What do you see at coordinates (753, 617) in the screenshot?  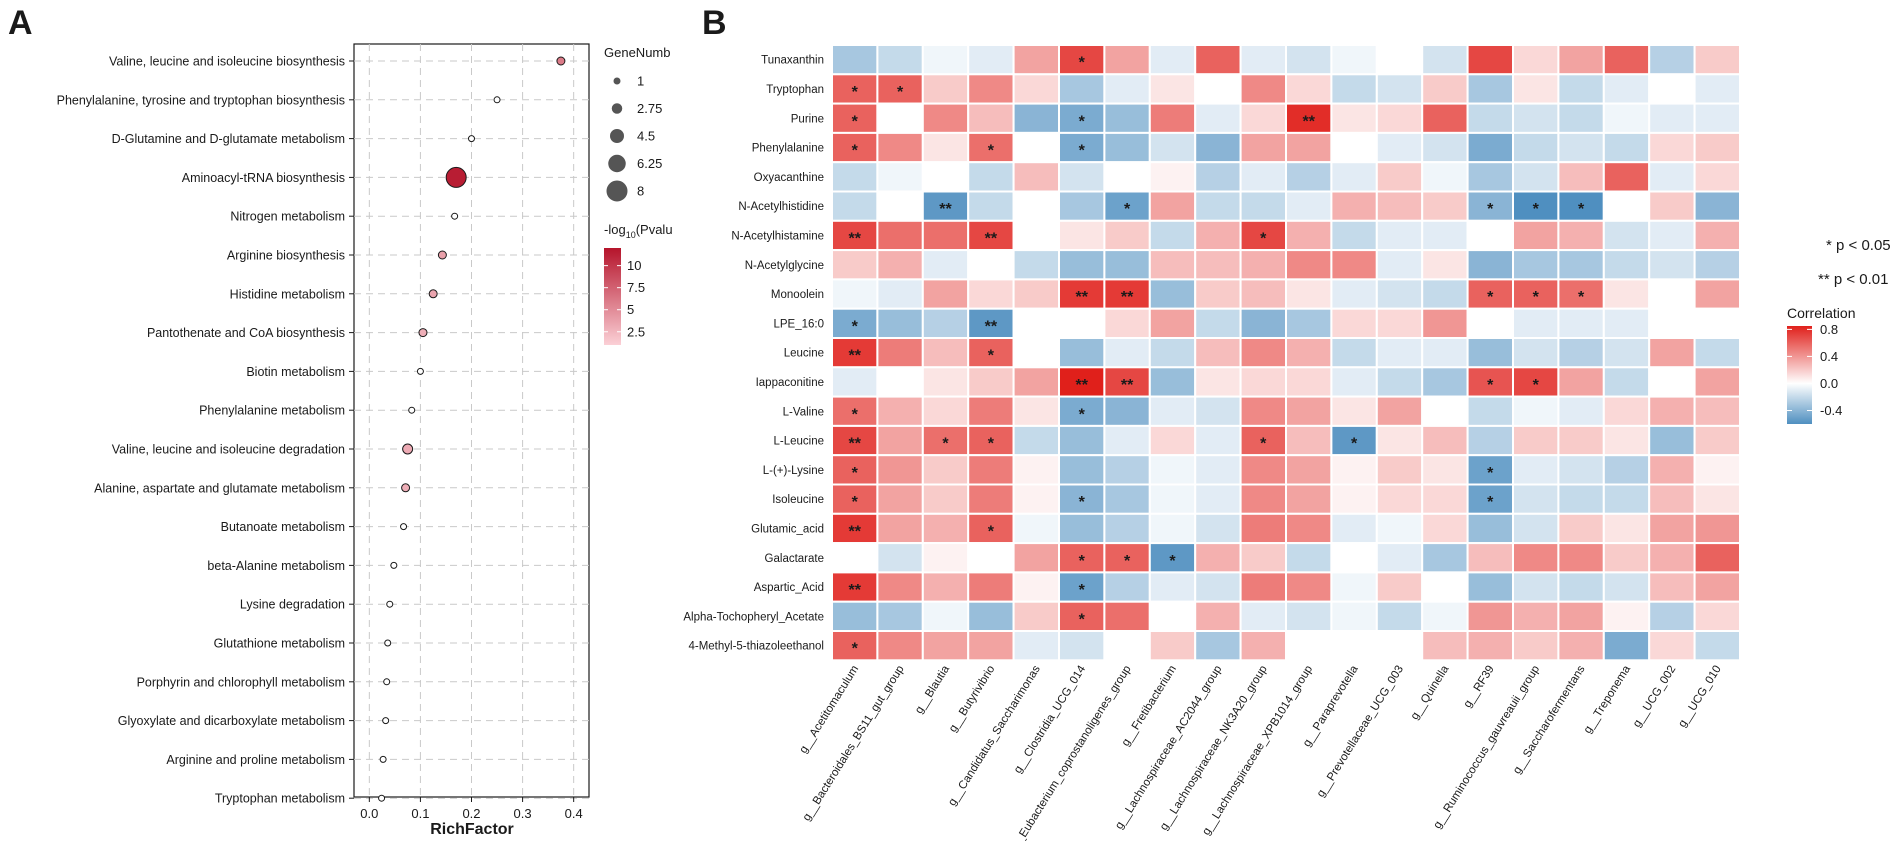 I see `metabolite-label: Alpha-Tochopheryl_Acetate` at bounding box center [753, 617].